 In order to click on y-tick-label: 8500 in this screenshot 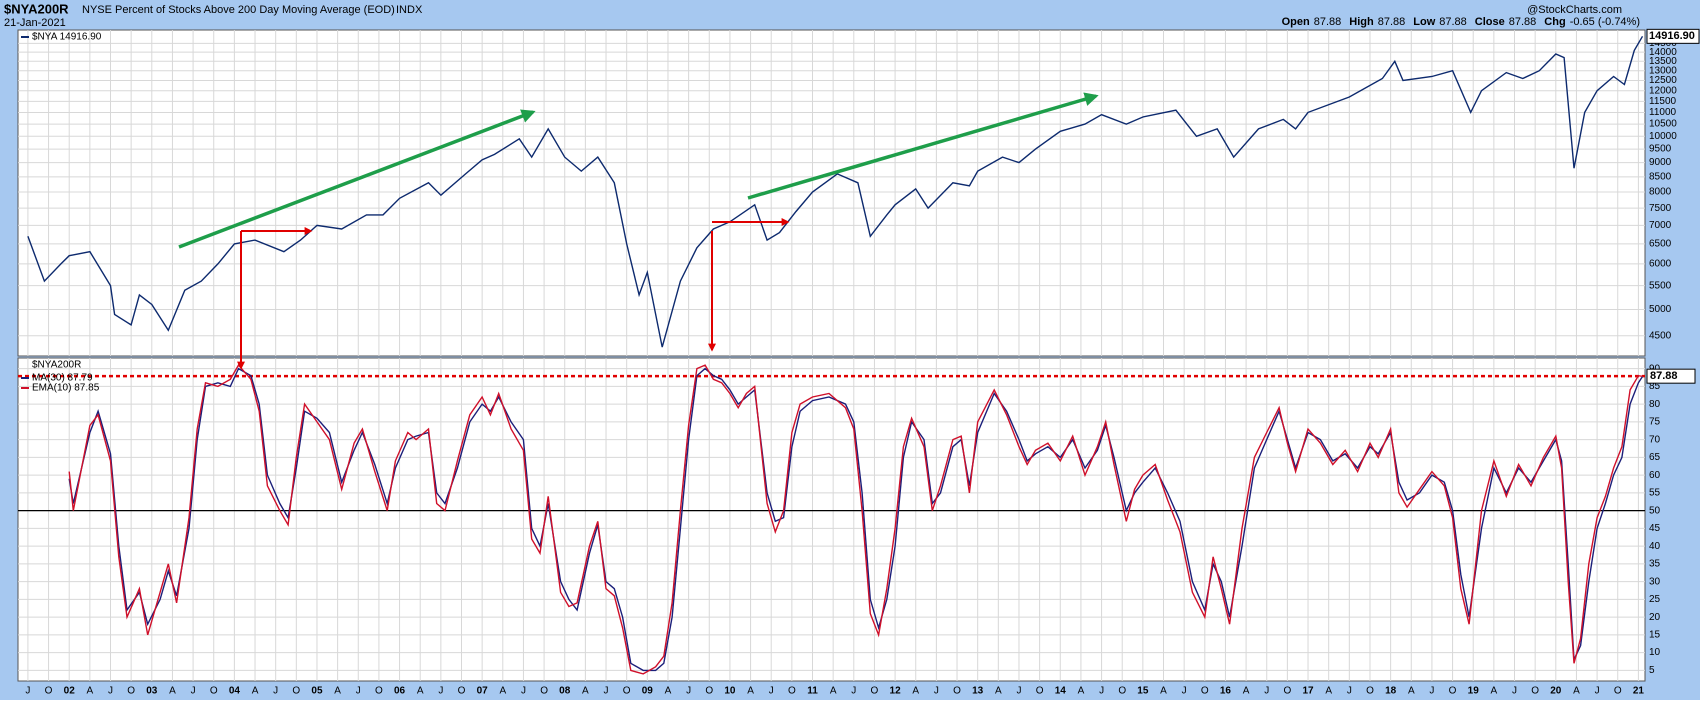, I will do `click(1660, 177)`.